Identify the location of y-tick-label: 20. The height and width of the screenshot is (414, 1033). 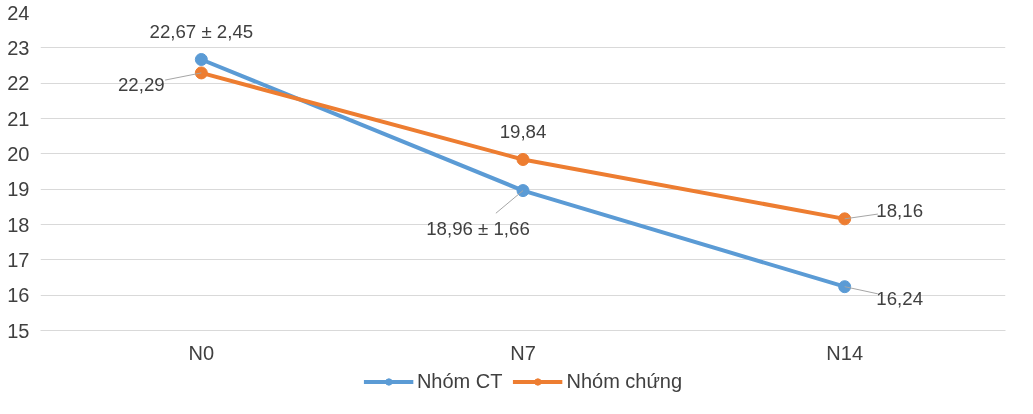
(18, 153).